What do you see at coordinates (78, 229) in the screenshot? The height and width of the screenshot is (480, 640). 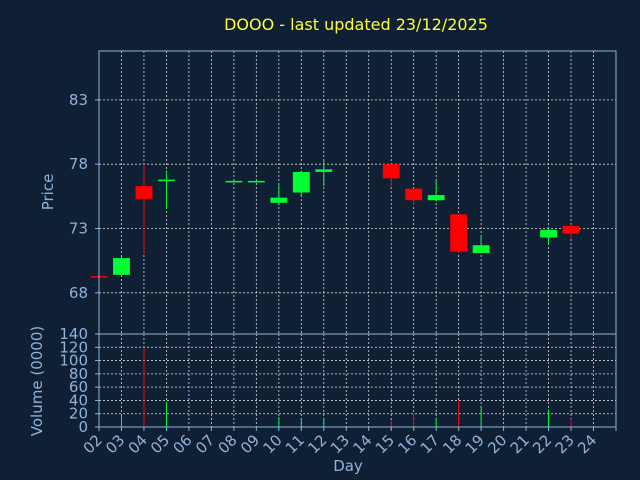 I see `price-tick-label: 73` at bounding box center [78, 229].